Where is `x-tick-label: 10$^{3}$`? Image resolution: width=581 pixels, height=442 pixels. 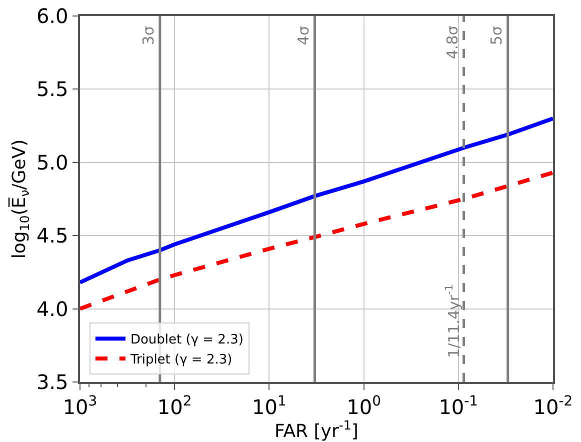 x-tick-label: 10$^{3}$ is located at coordinates (80, 406).